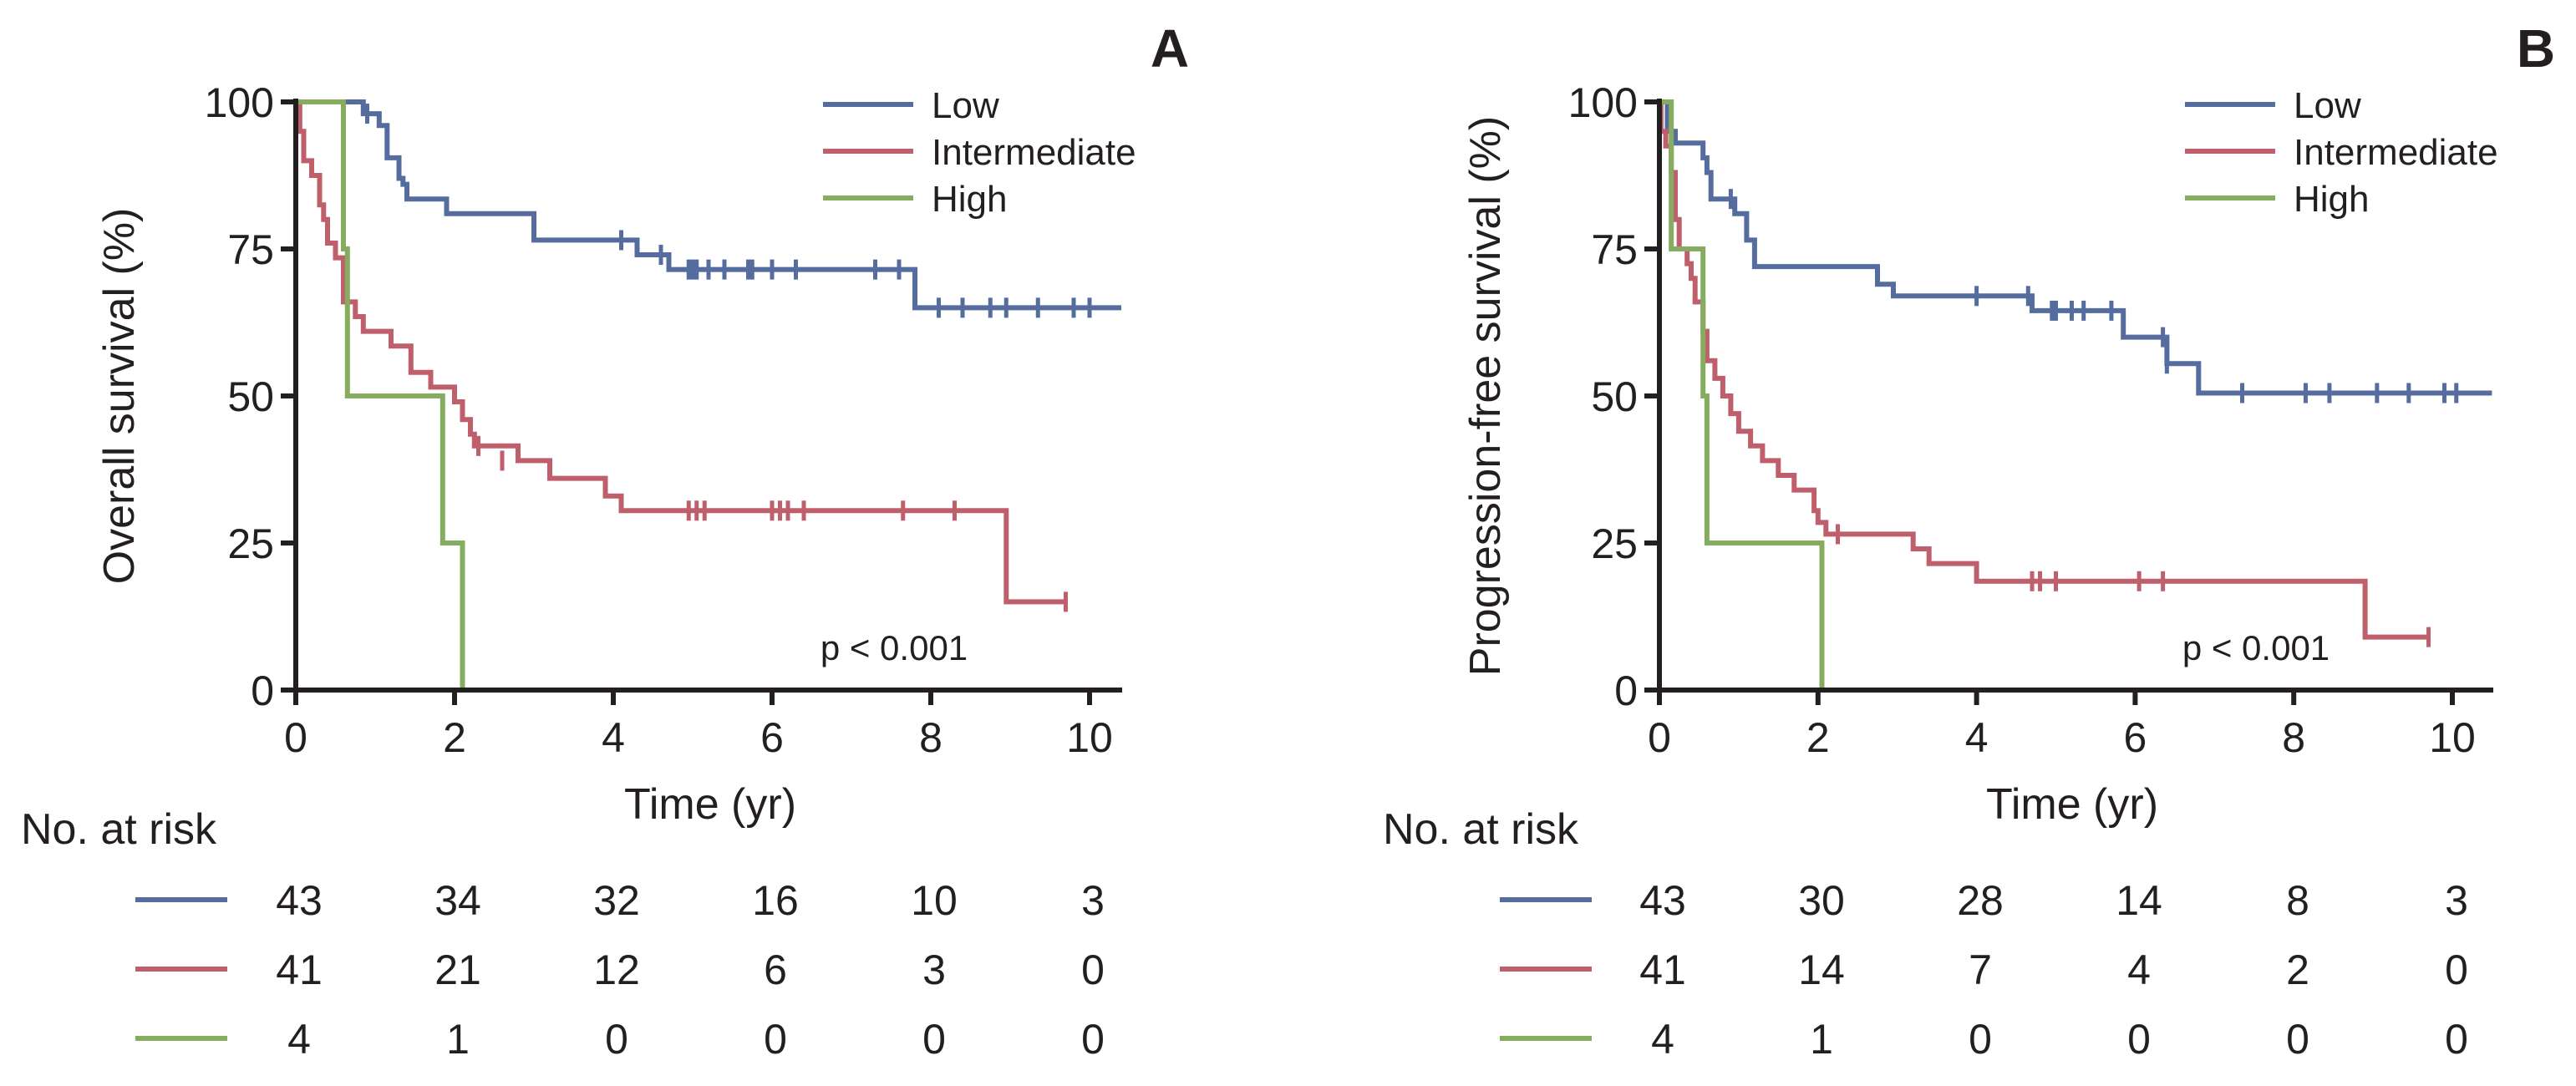 The image size is (2576, 1086). I want to click on at-risk-value: 28, so click(1980, 900).